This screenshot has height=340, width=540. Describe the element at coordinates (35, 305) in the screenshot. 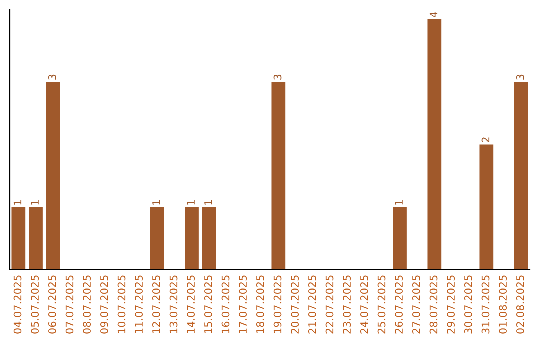

I see `x-tick-label: 05.07.2025` at that location.